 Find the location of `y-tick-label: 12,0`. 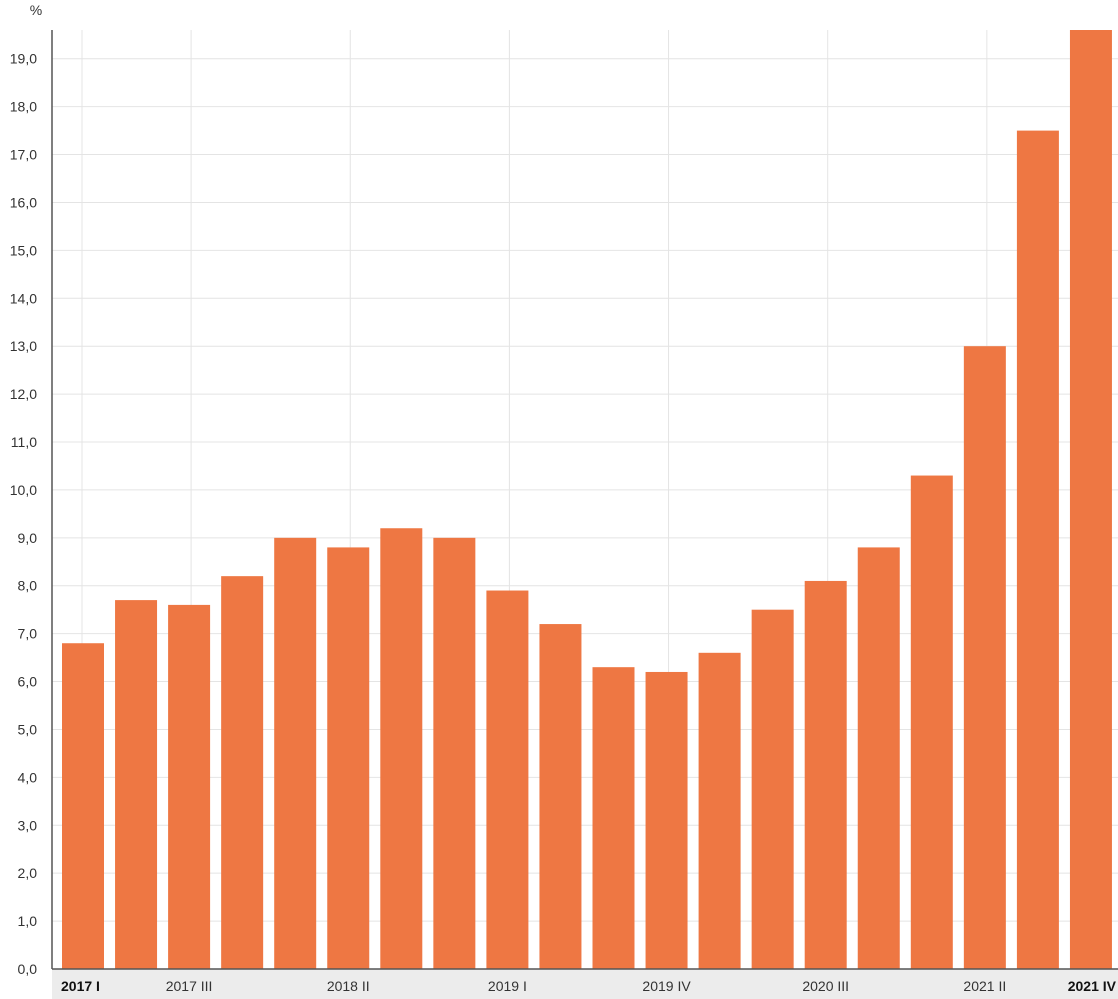

y-tick-label: 12,0 is located at coordinates (23, 394).